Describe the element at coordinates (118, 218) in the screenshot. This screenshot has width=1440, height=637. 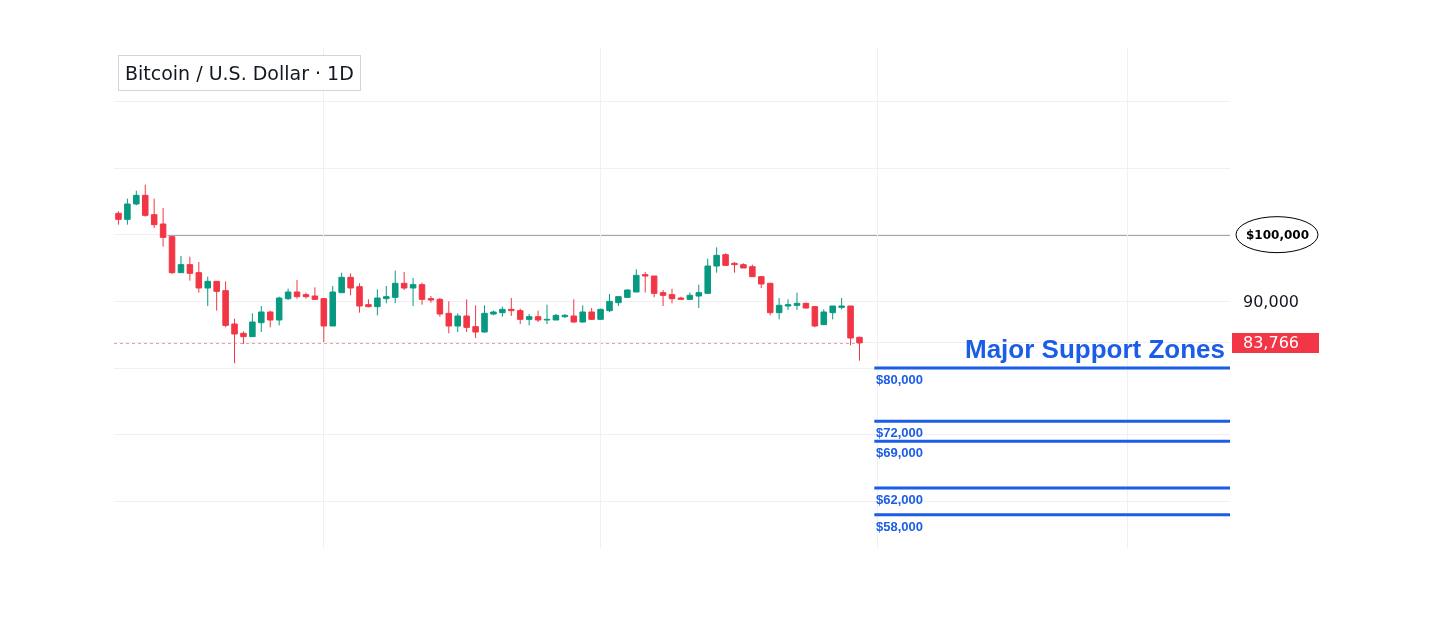
I see `candlestick` at that location.